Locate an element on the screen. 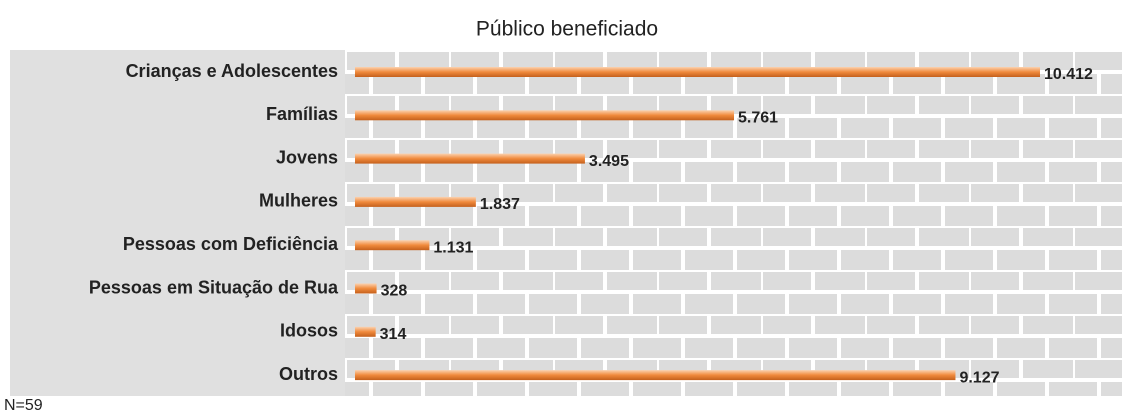 Image resolution: width=1122 pixels, height=419 pixels. note: N=59 is located at coordinates (23, 405).